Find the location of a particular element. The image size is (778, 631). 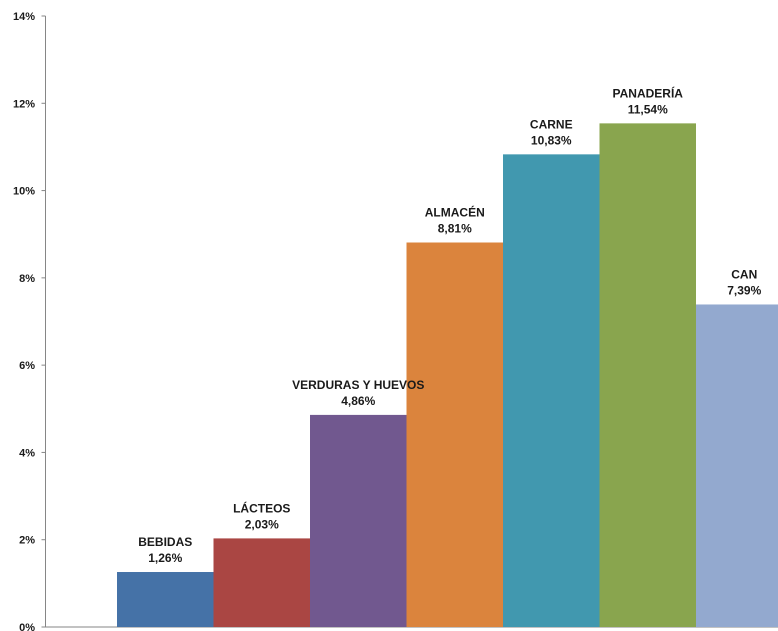

y-tick-label: 4% is located at coordinates (27, 453).